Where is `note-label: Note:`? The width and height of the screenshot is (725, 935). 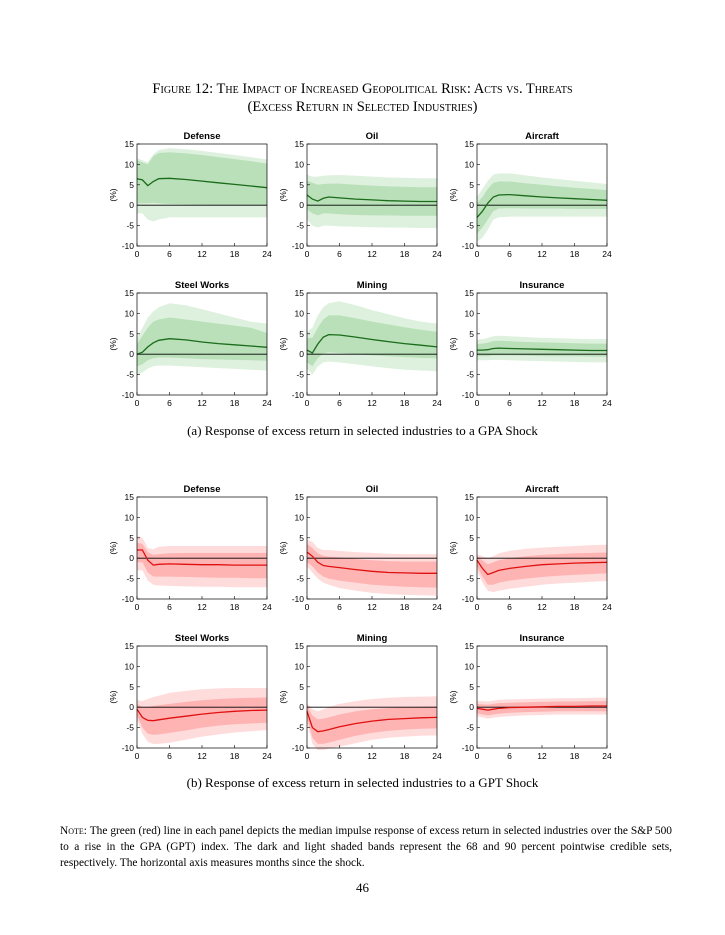
note-label: Note: is located at coordinates (73, 831).